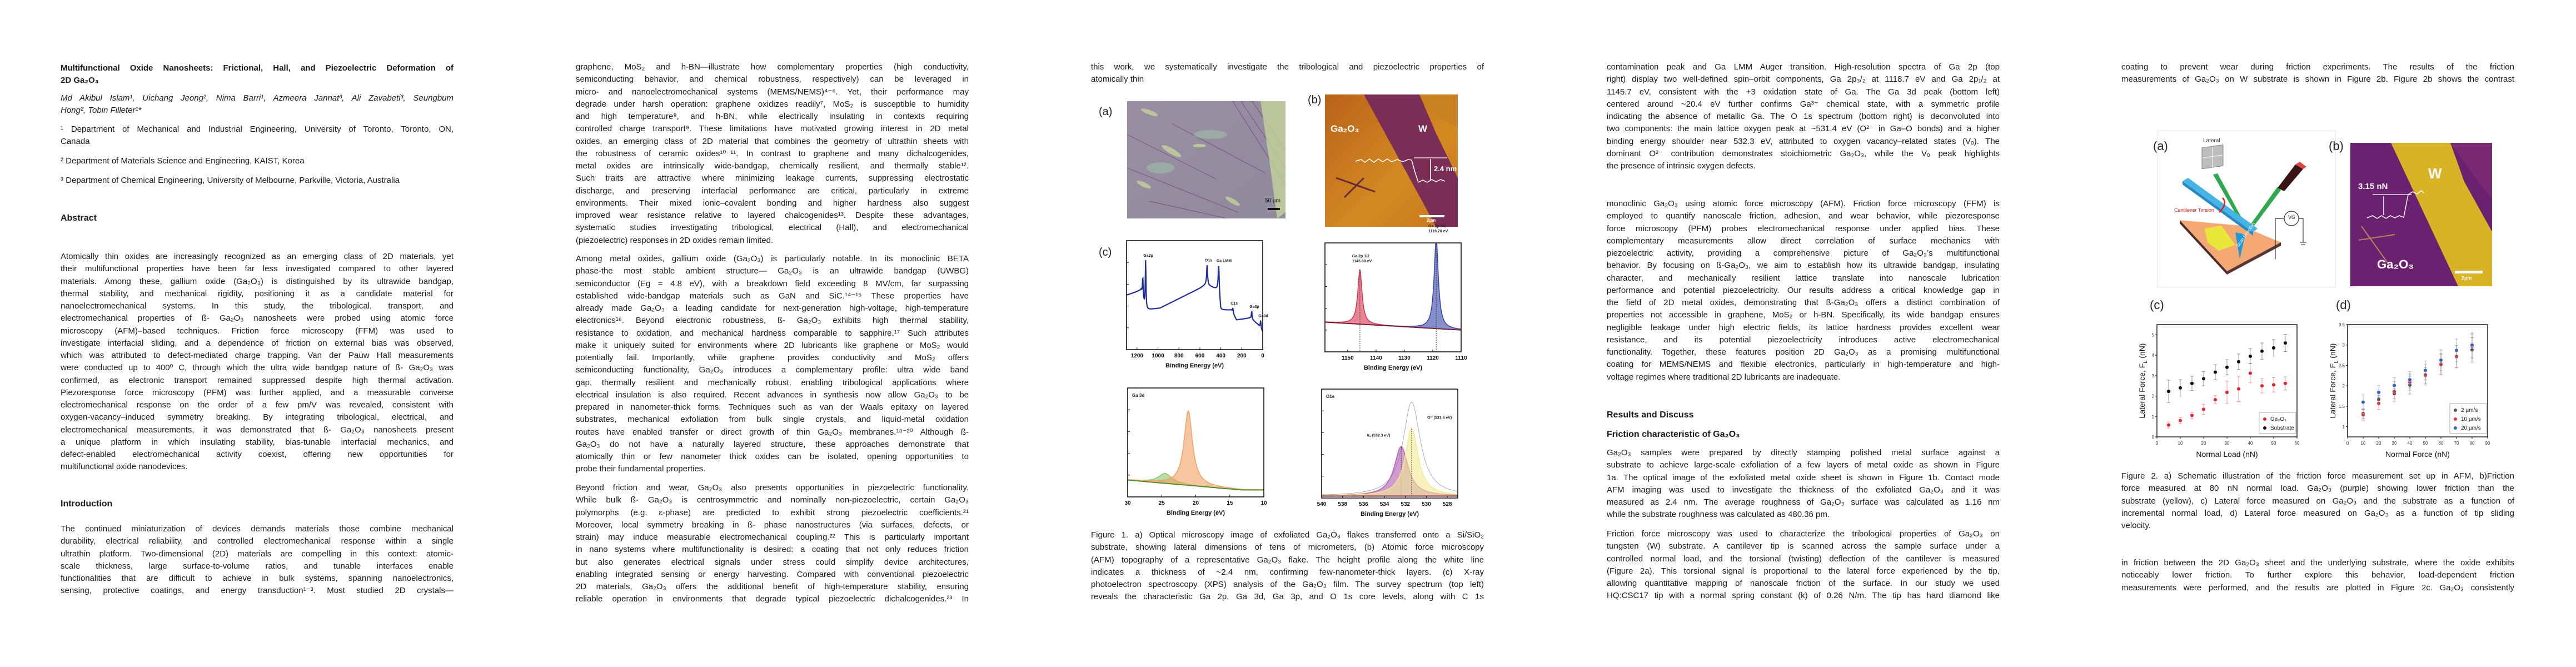  I want to click on x-tick-label: 530, so click(1426, 504).